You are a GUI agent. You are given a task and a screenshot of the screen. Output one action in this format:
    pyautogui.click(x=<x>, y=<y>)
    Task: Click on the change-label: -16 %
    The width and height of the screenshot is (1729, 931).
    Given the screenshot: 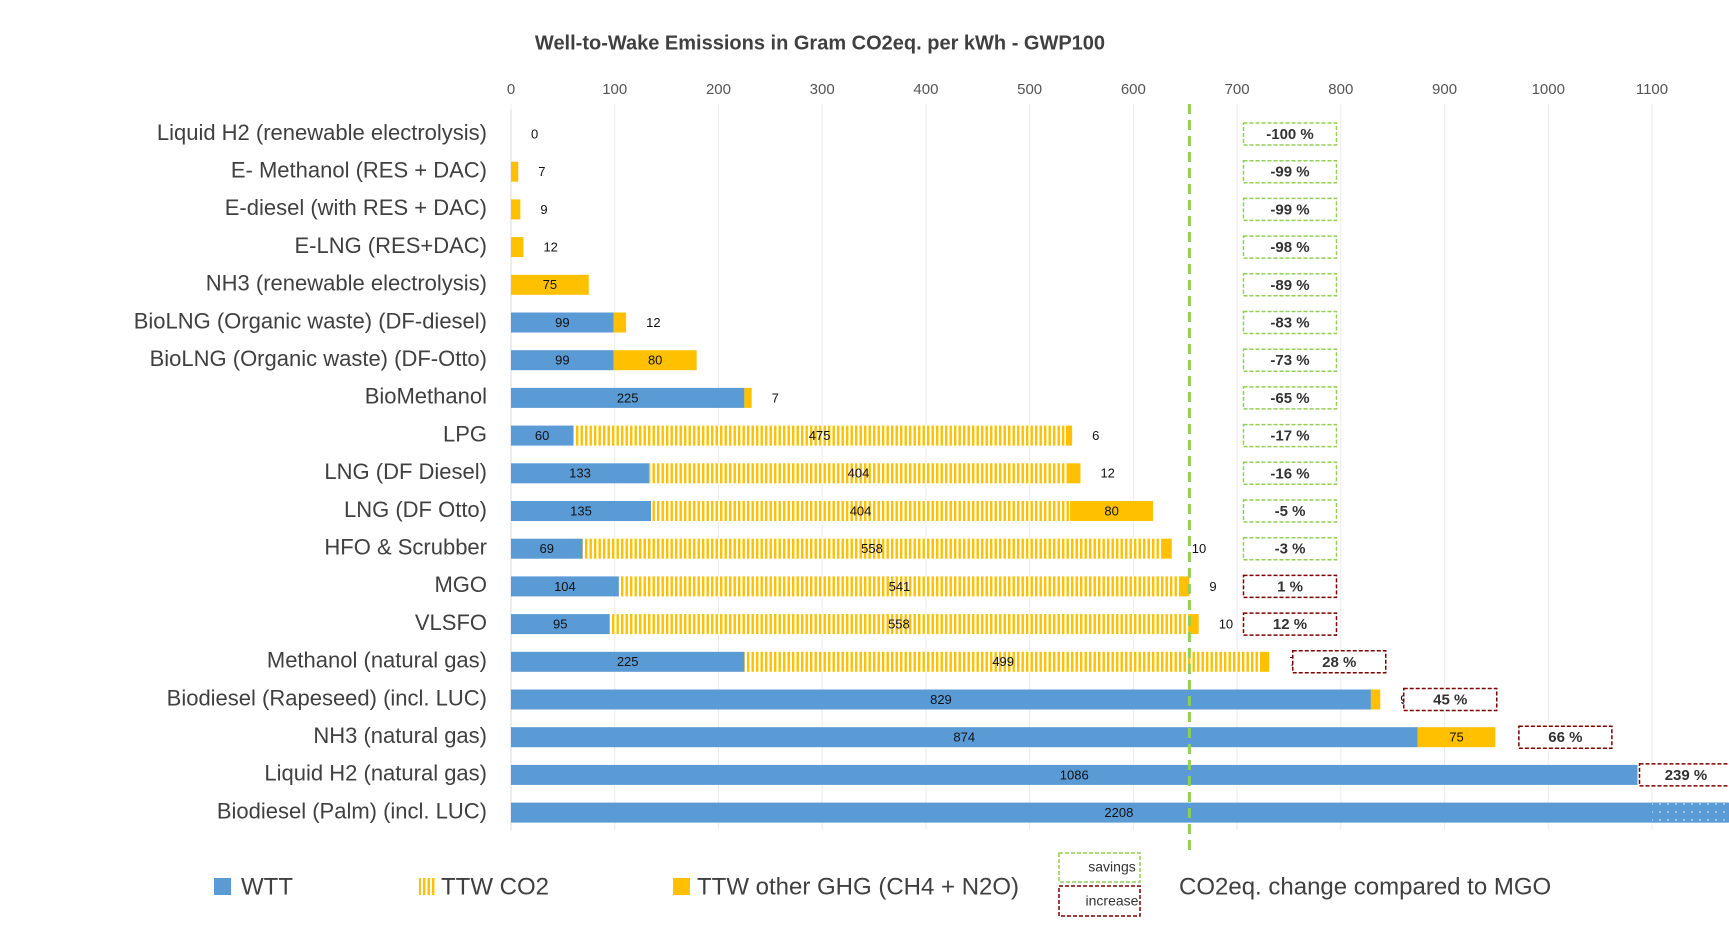 What is the action you would take?
    pyautogui.click(x=1289, y=473)
    